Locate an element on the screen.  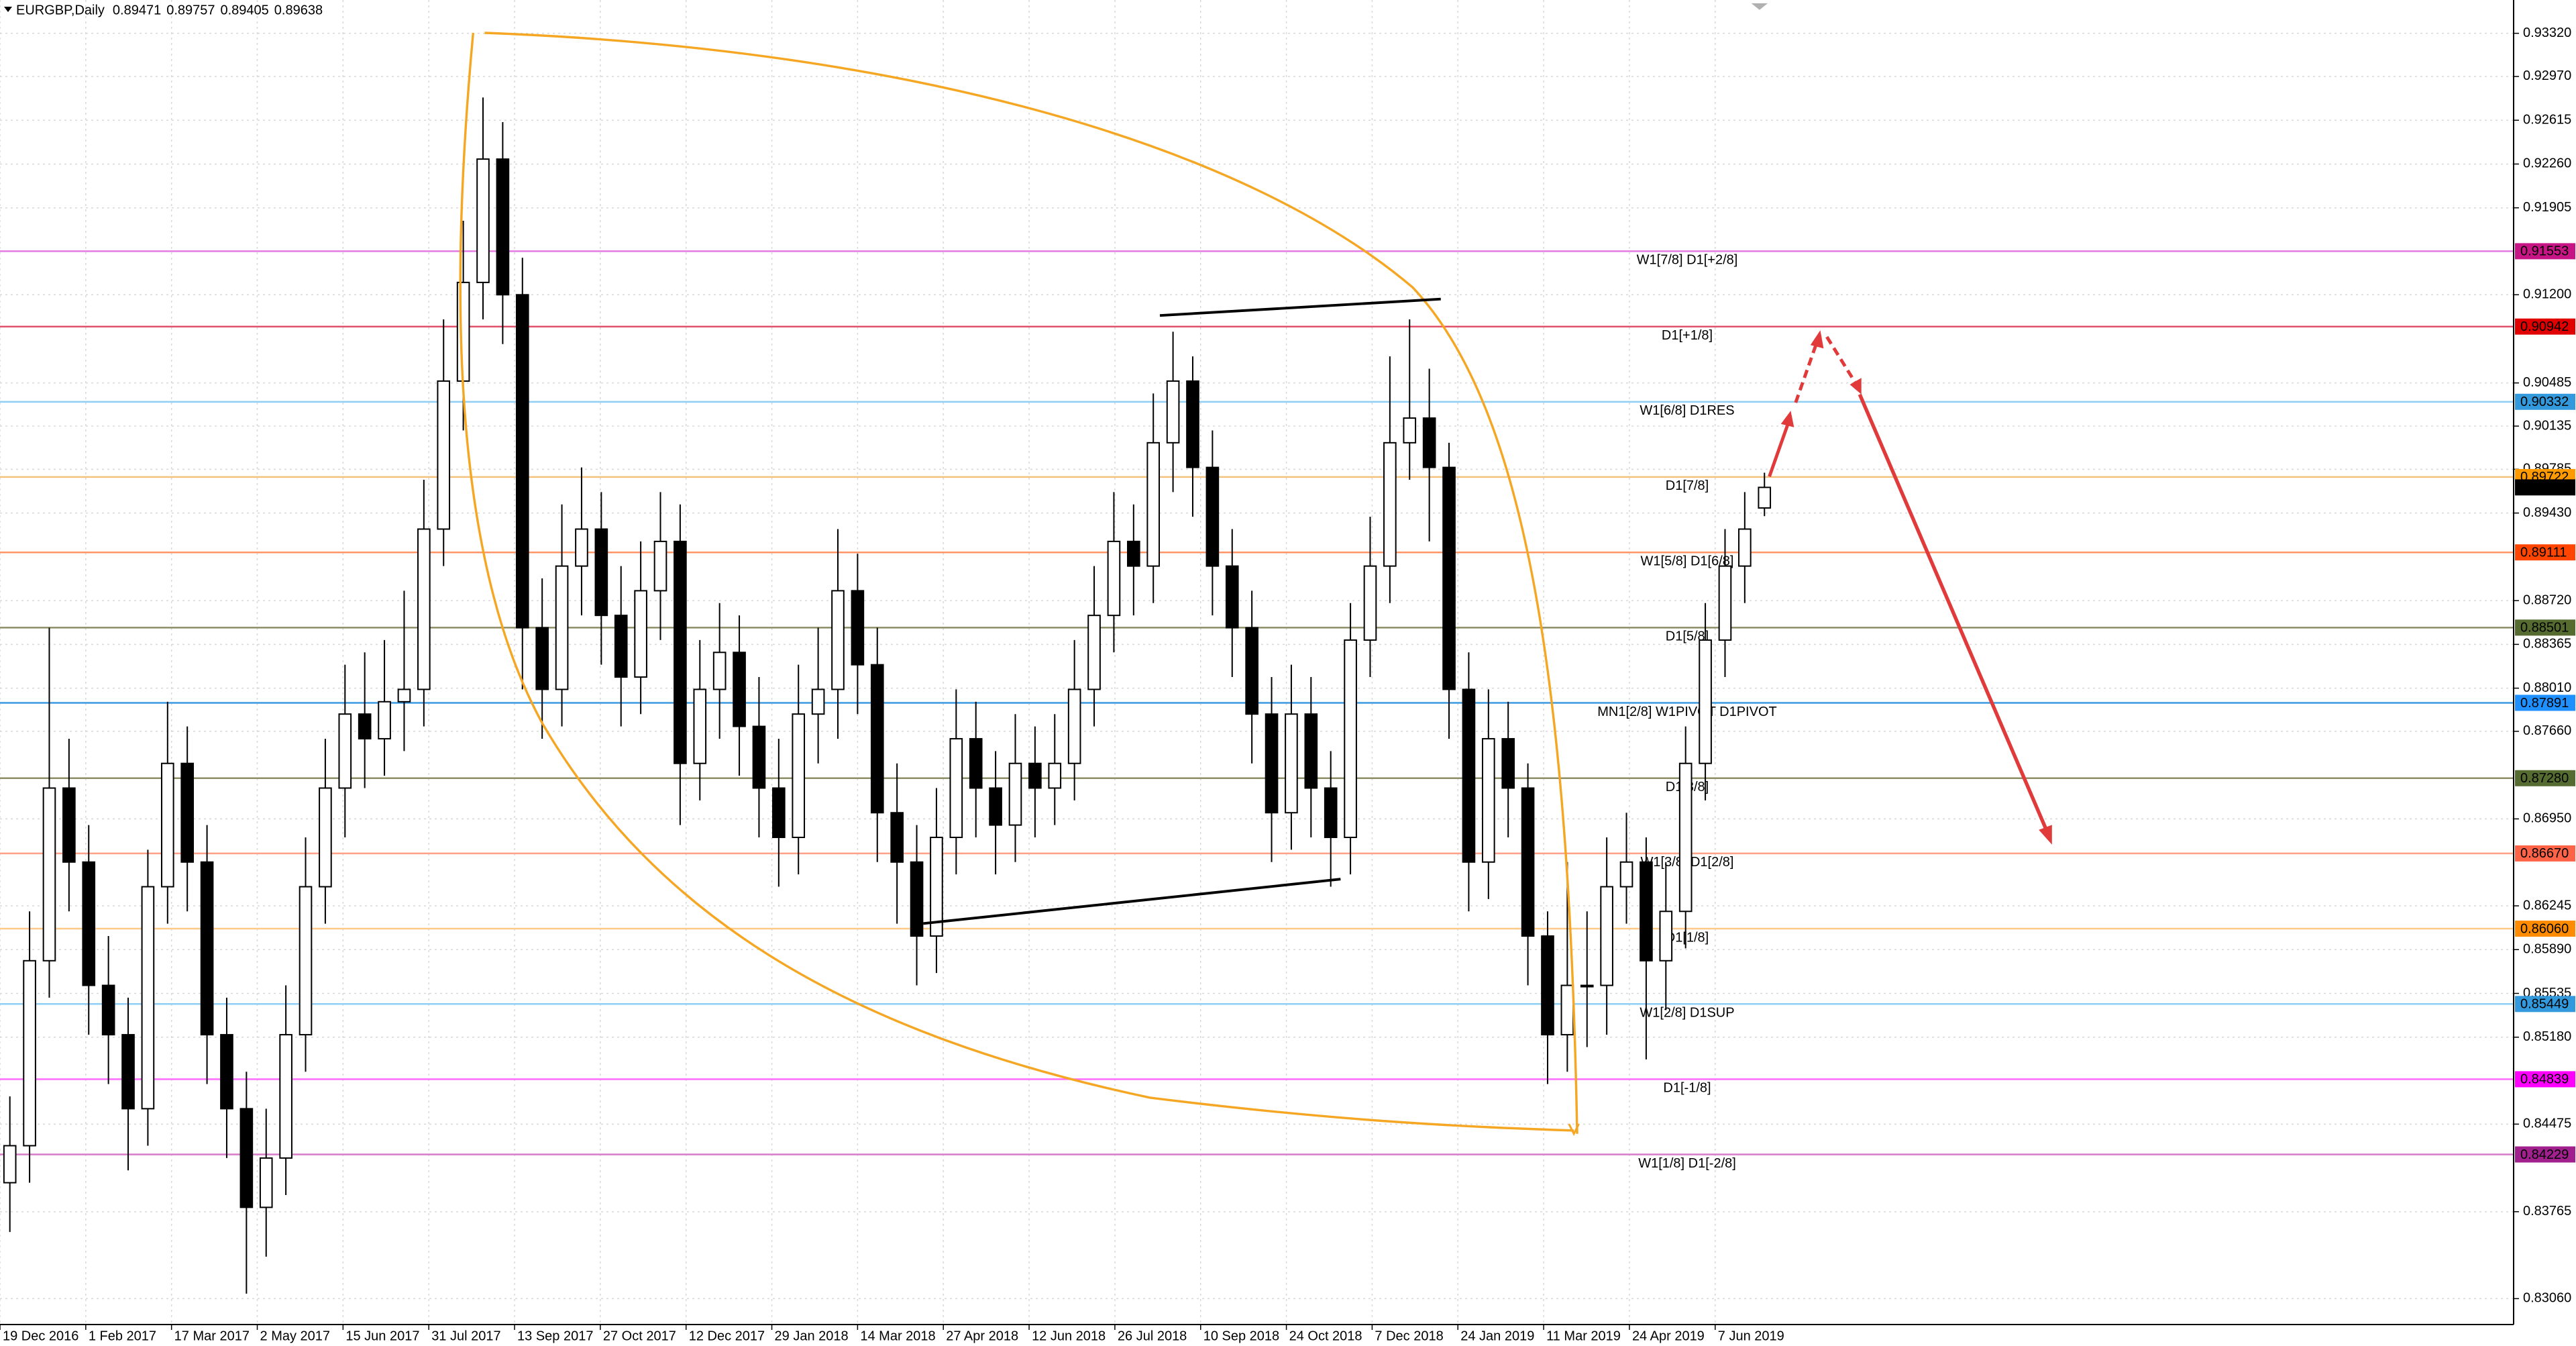
y-tick-label: 0.92615 is located at coordinates (2547, 119).